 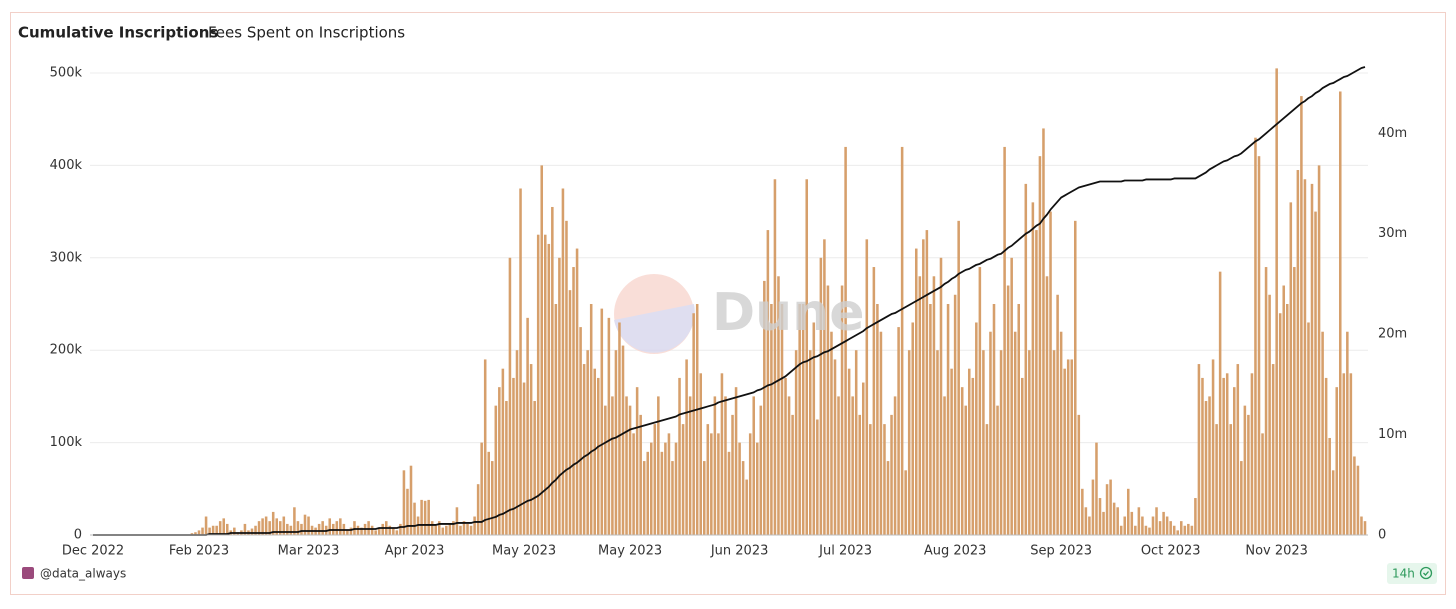 I want to click on tab-active: Cumulative Inscriptions, so click(x=118, y=33).